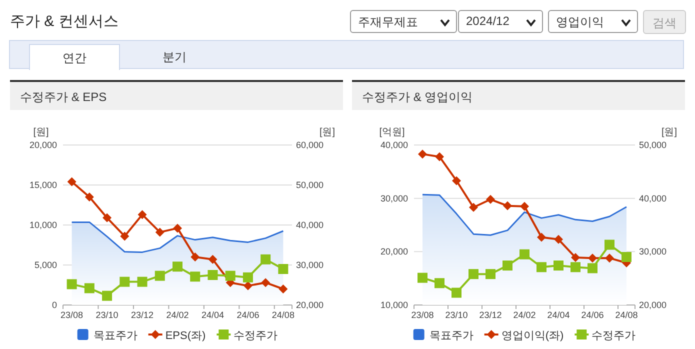 This screenshot has height=349, width=695. Describe the element at coordinates (593, 21) in the screenshot. I see `text: 영업이익` at that location.